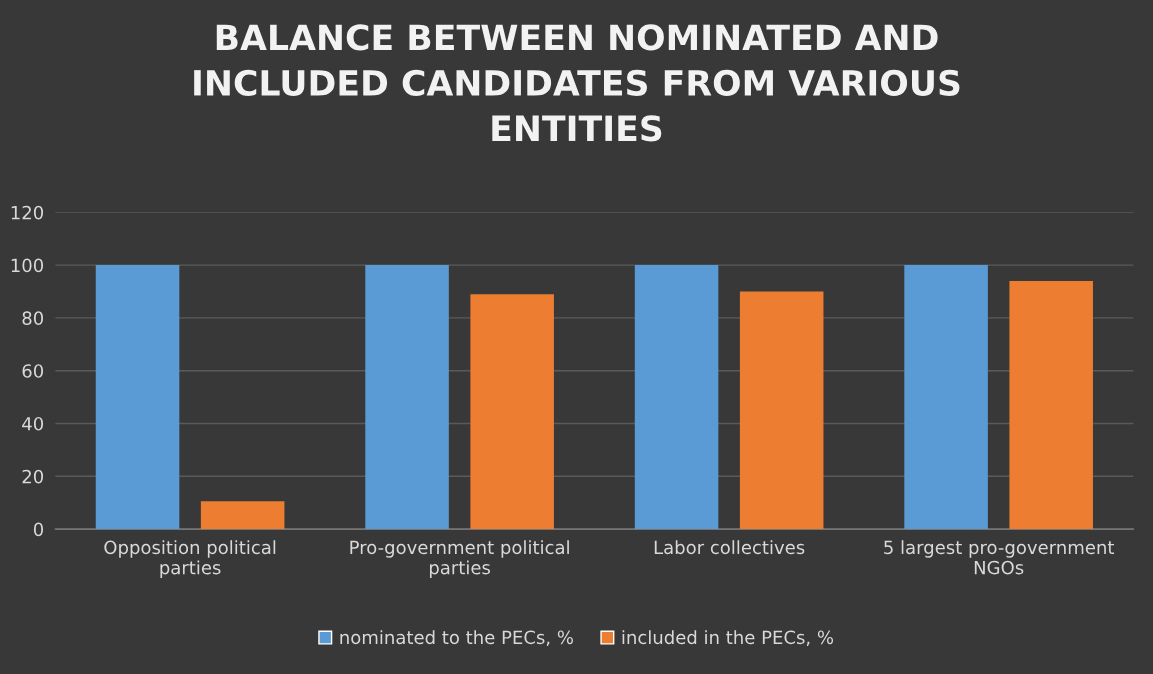 This screenshot has height=674, width=1153. I want to click on y-tick-label: 20, so click(33, 476).